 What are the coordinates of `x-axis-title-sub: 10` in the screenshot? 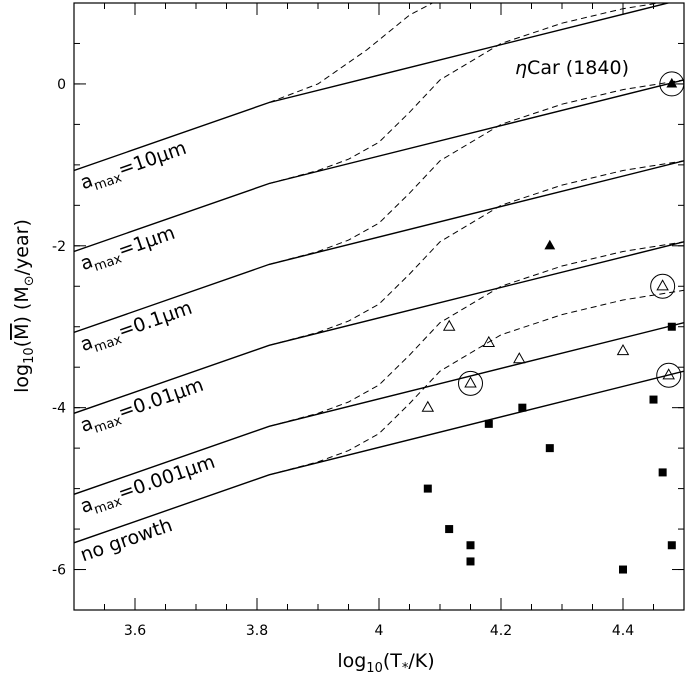 It's located at (374, 668).